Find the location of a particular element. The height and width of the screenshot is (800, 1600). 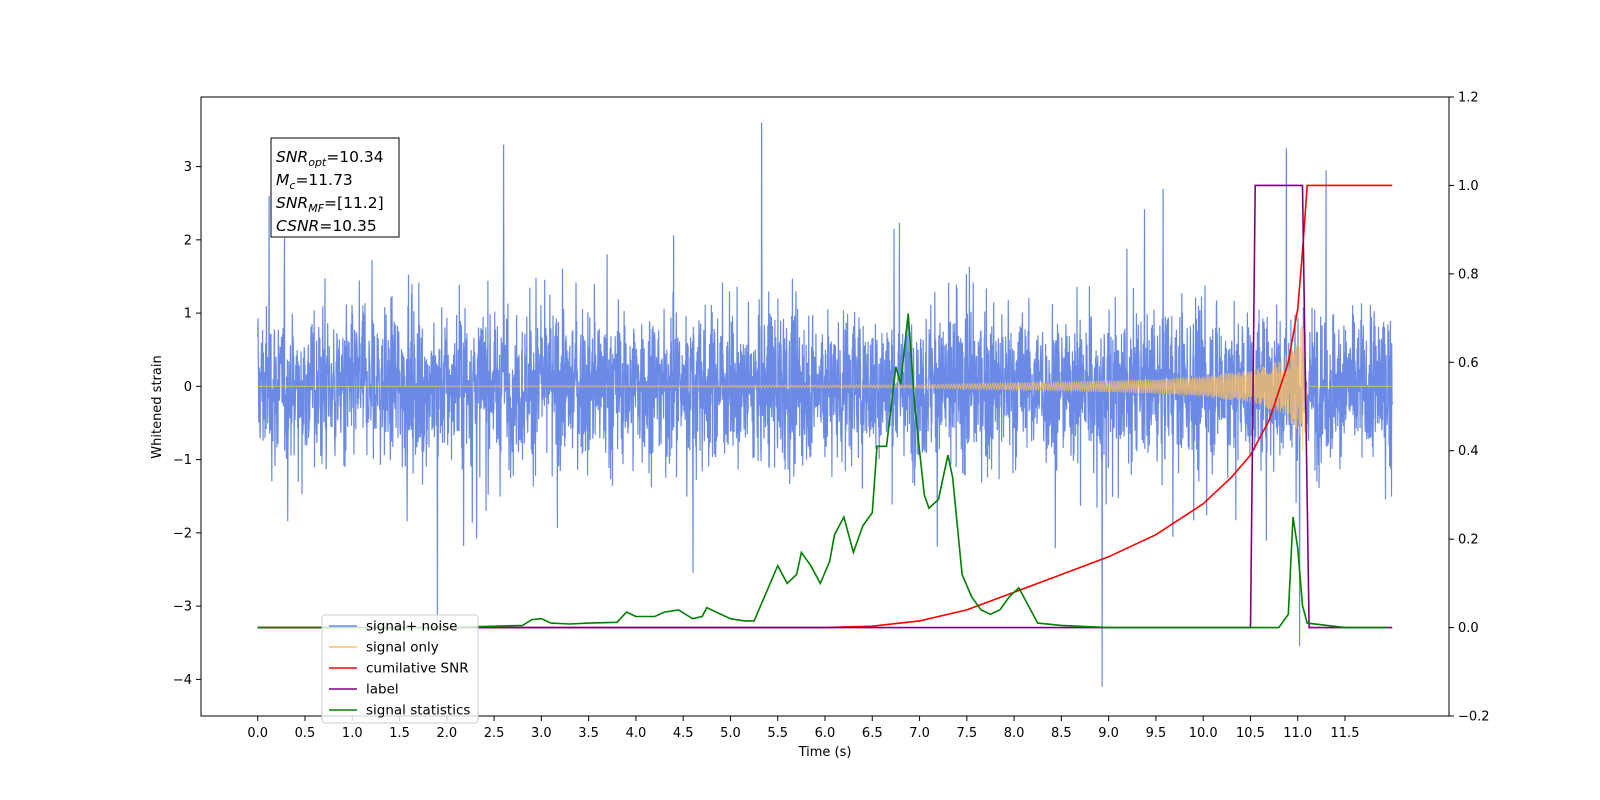

x-tick-label: 5.5 is located at coordinates (777, 733).